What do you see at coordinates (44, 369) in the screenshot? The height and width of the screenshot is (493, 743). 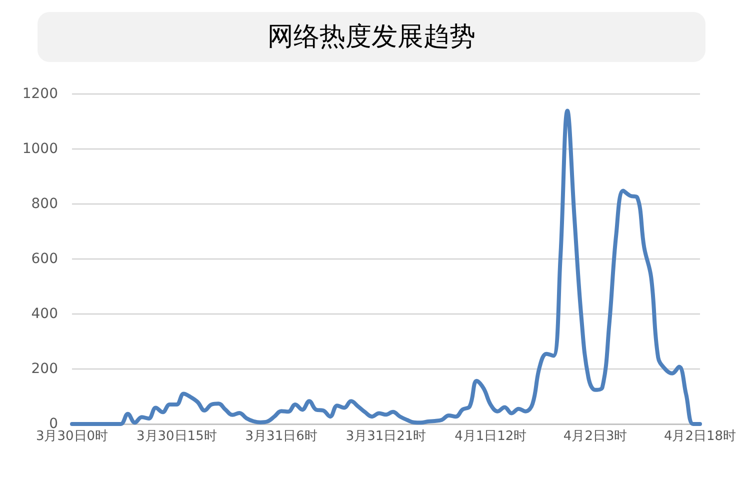 I see `y-tick-label: 200` at bounding box center [44, 369].